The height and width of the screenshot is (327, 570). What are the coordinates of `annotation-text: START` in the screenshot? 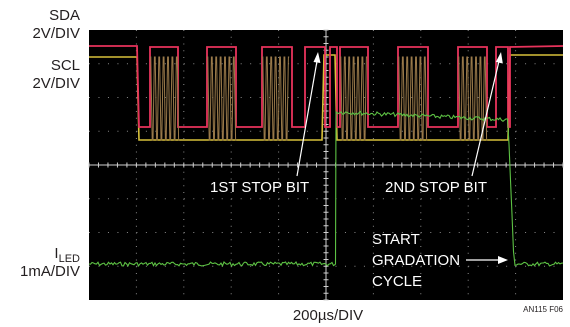 It's located at (396, 239).